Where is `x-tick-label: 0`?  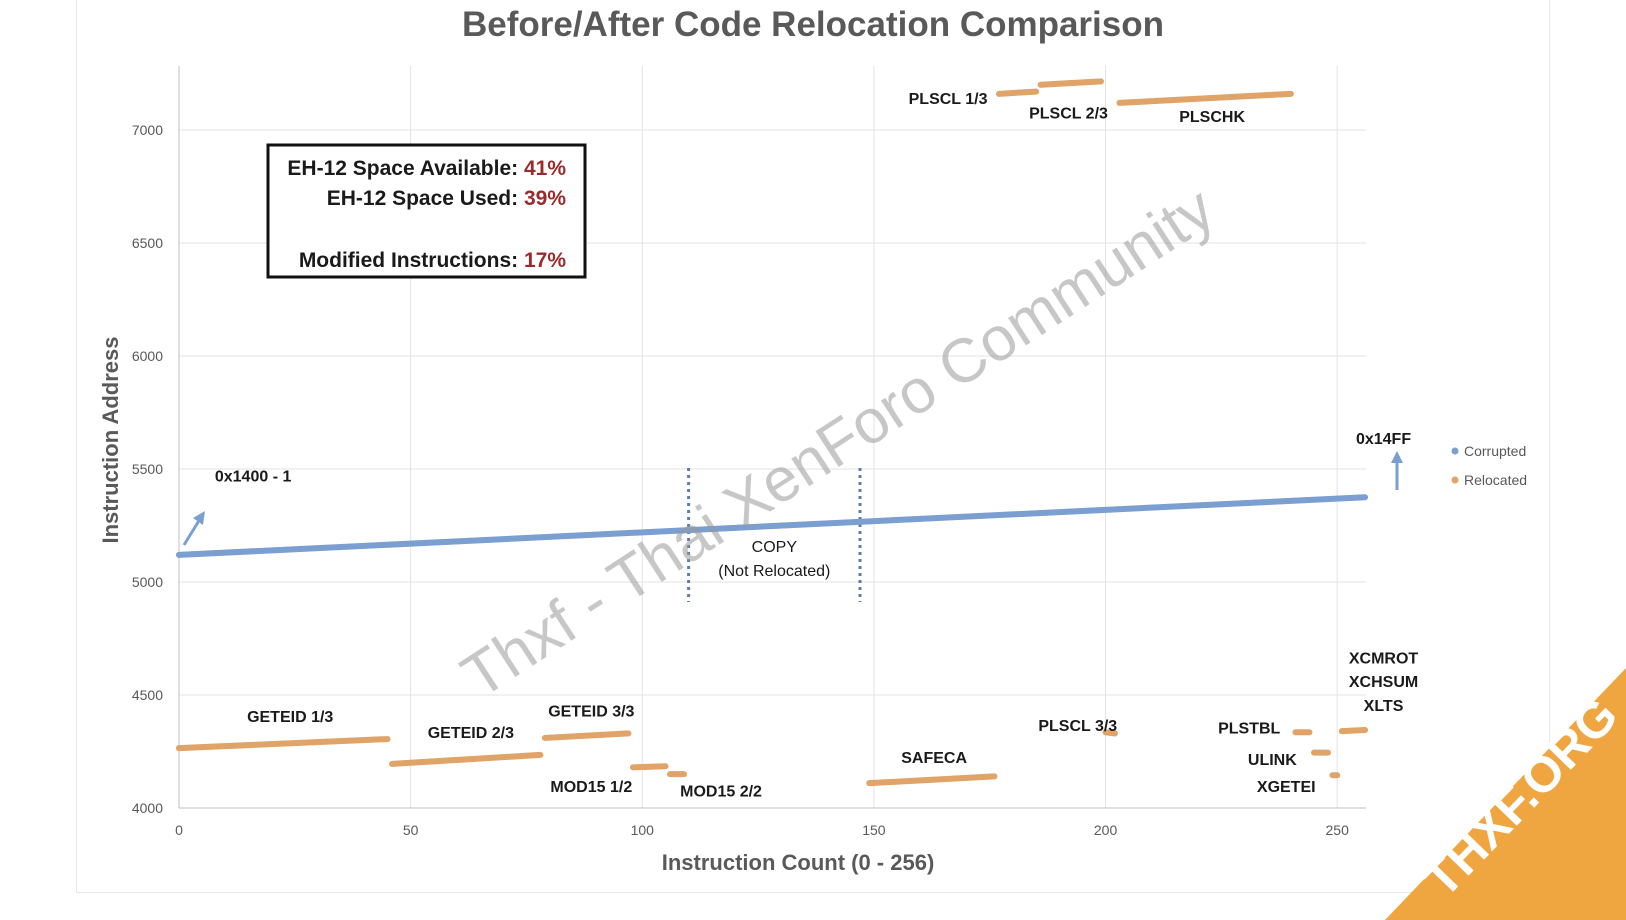 x-tick-label: 0 is located at coordinates (179, 830).